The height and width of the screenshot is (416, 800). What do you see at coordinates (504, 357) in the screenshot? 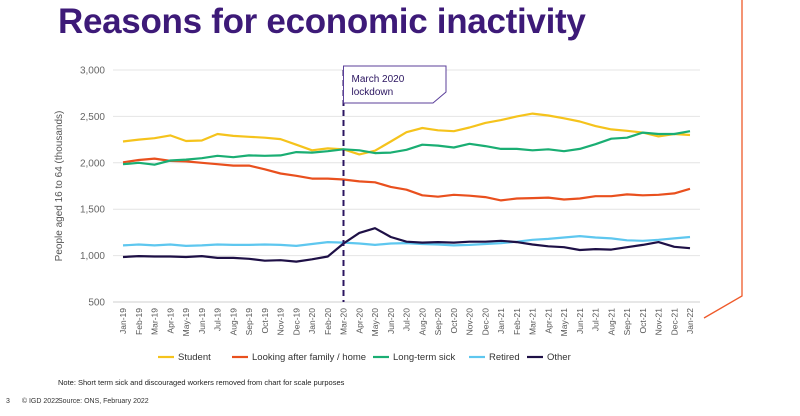
I see `legend-label: Retired` at bounding box center [504, 357].